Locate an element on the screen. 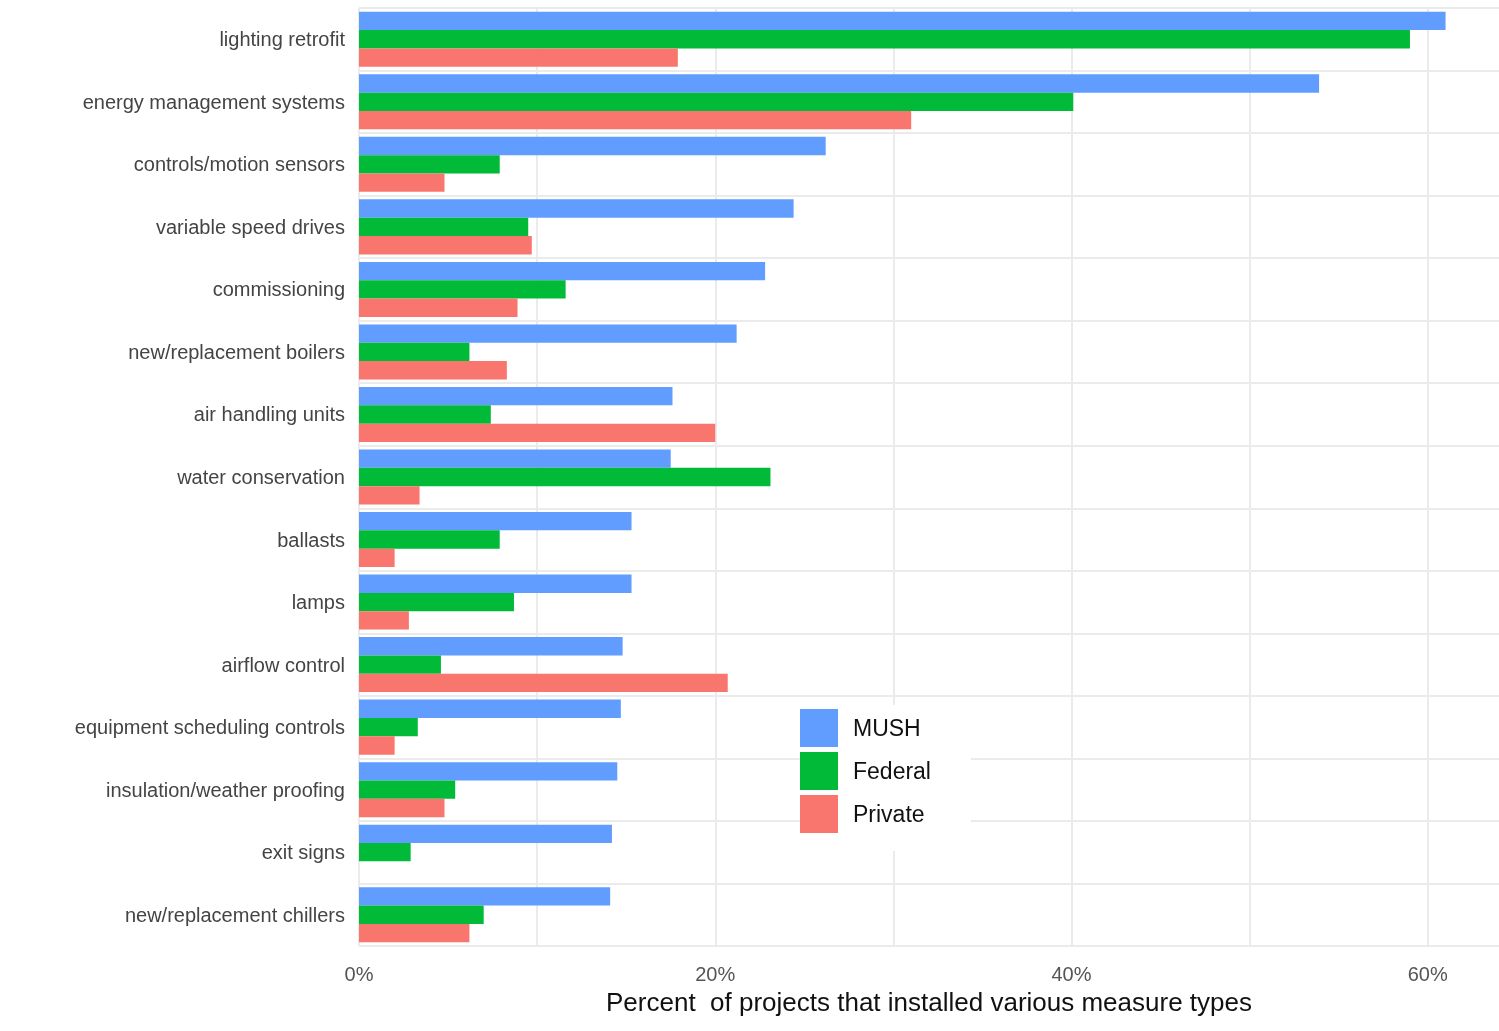 The height and width of the screenshot is (1031, 1499). y-tick-label: insulation/weather proofing is located at coordinates (225, 789).